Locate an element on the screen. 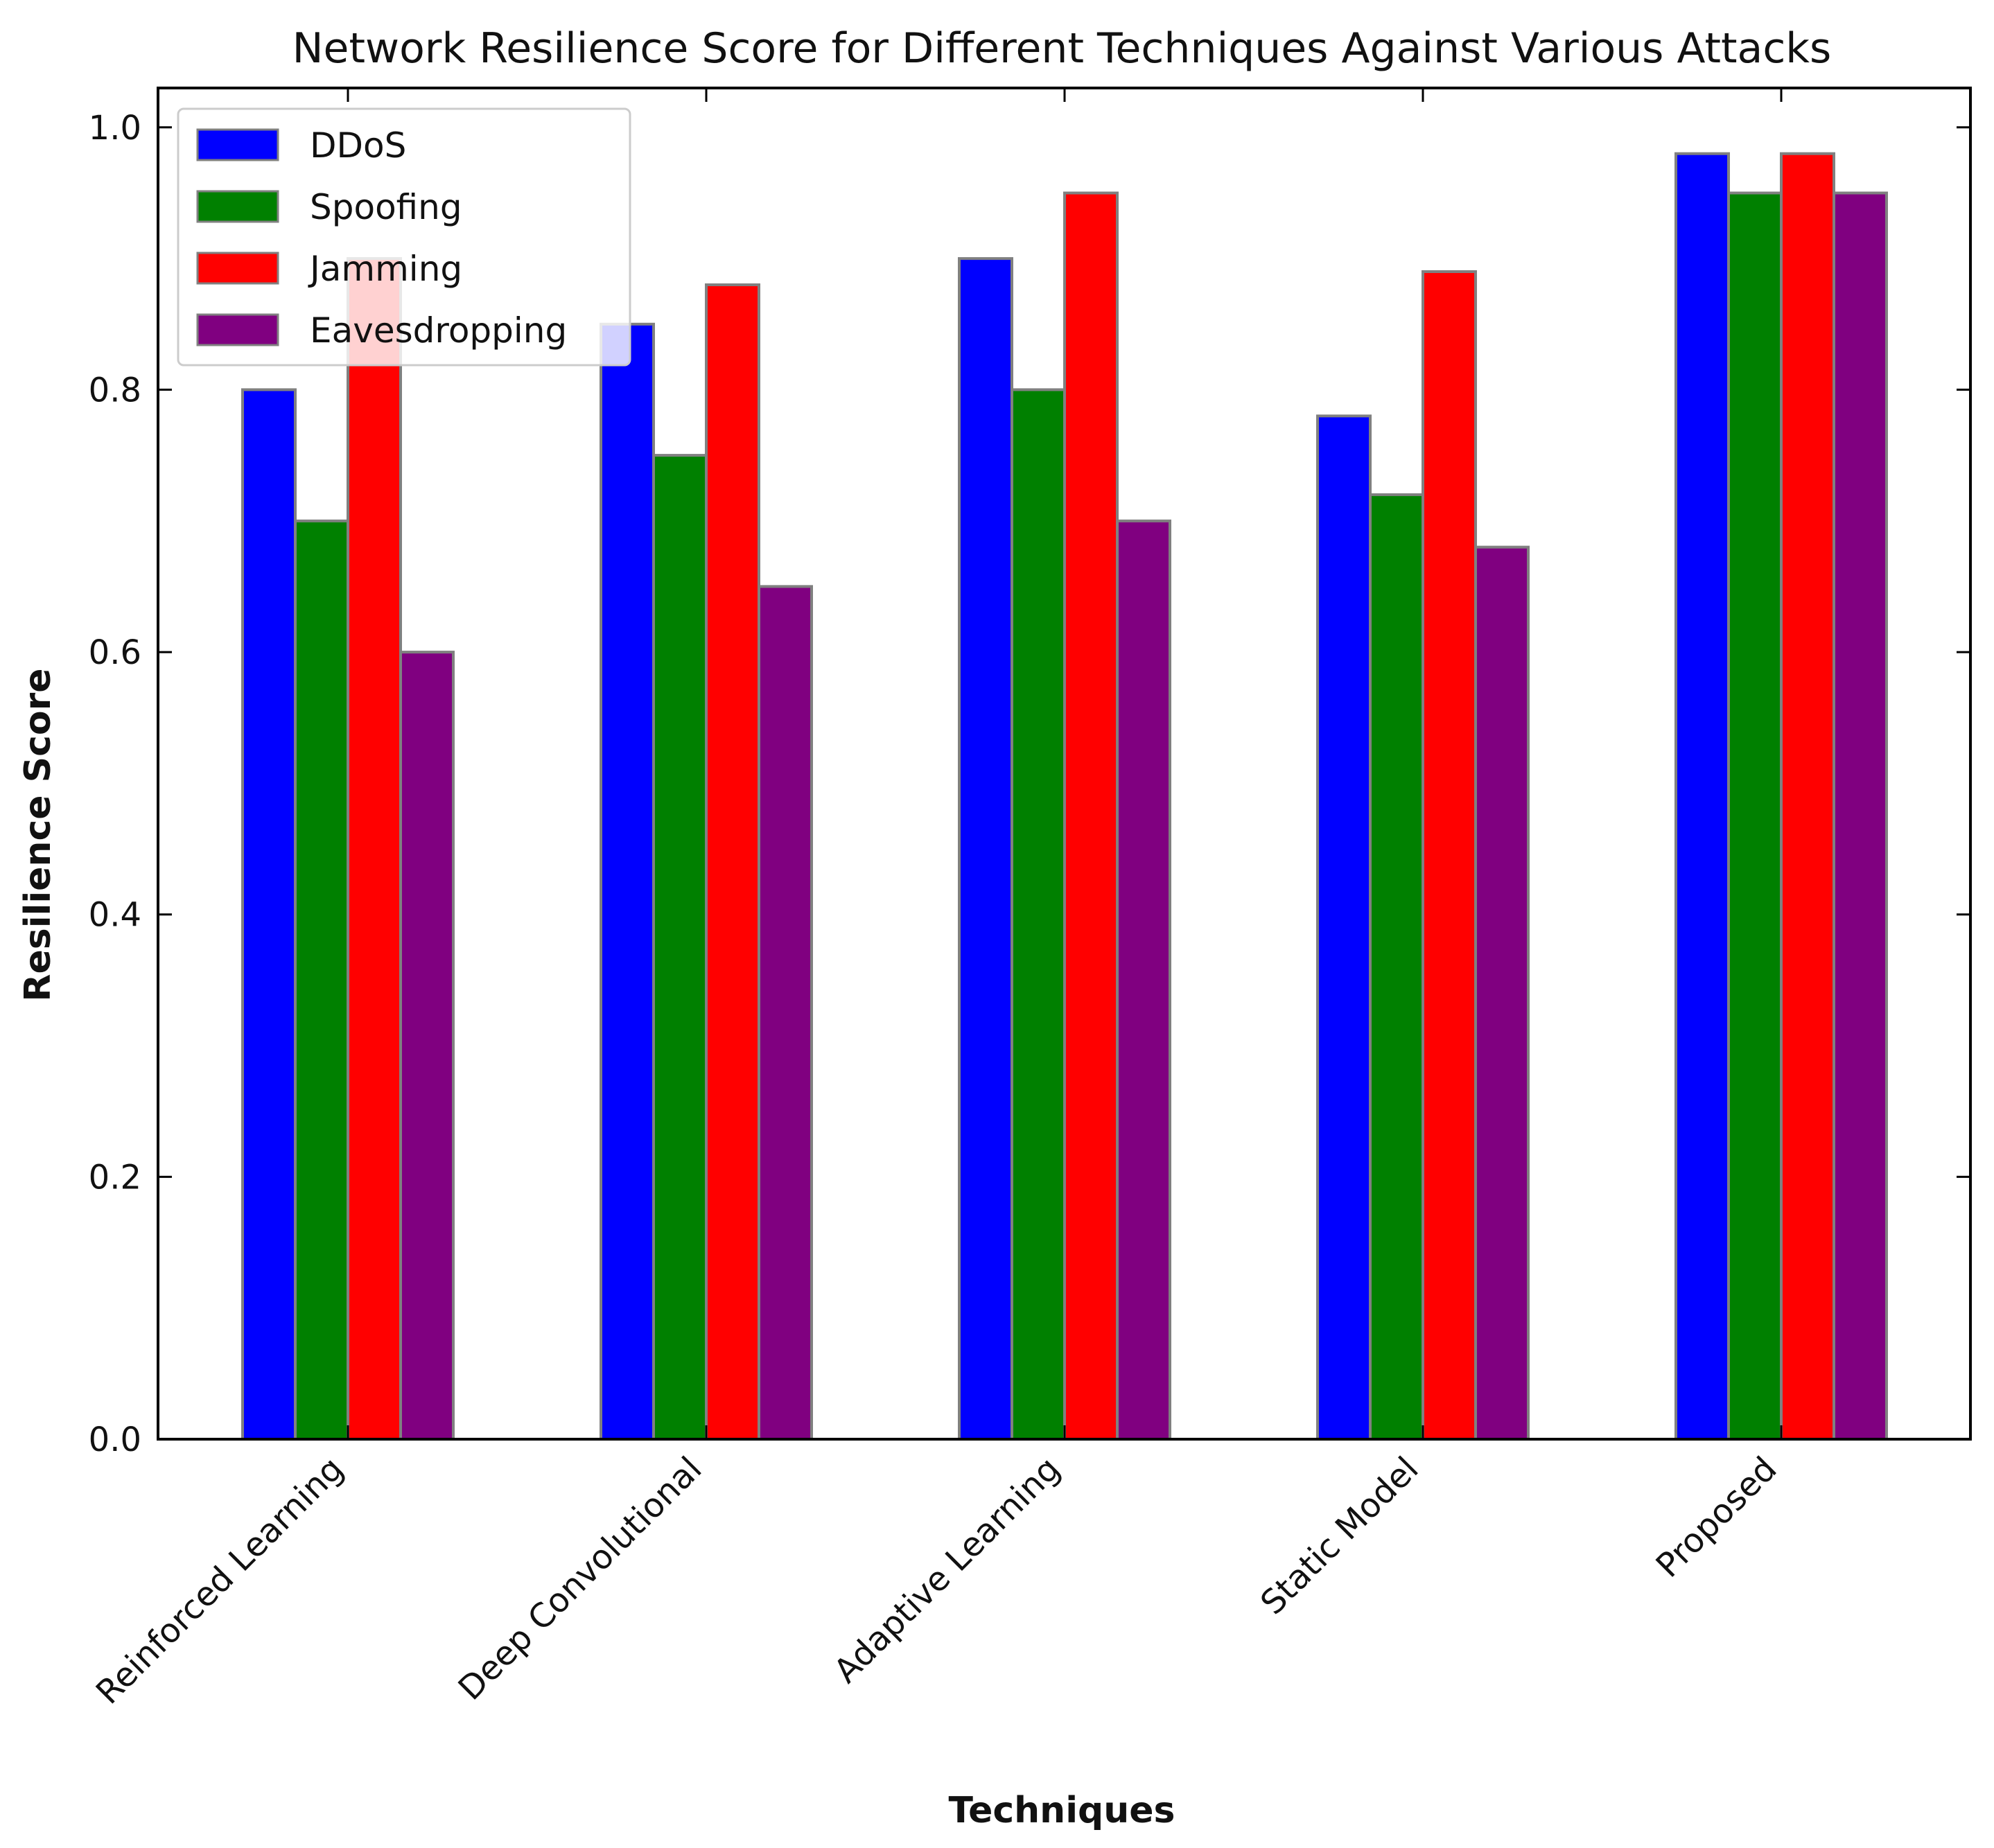  legend-swatch-spoofing is located at coordinates (238, 206).